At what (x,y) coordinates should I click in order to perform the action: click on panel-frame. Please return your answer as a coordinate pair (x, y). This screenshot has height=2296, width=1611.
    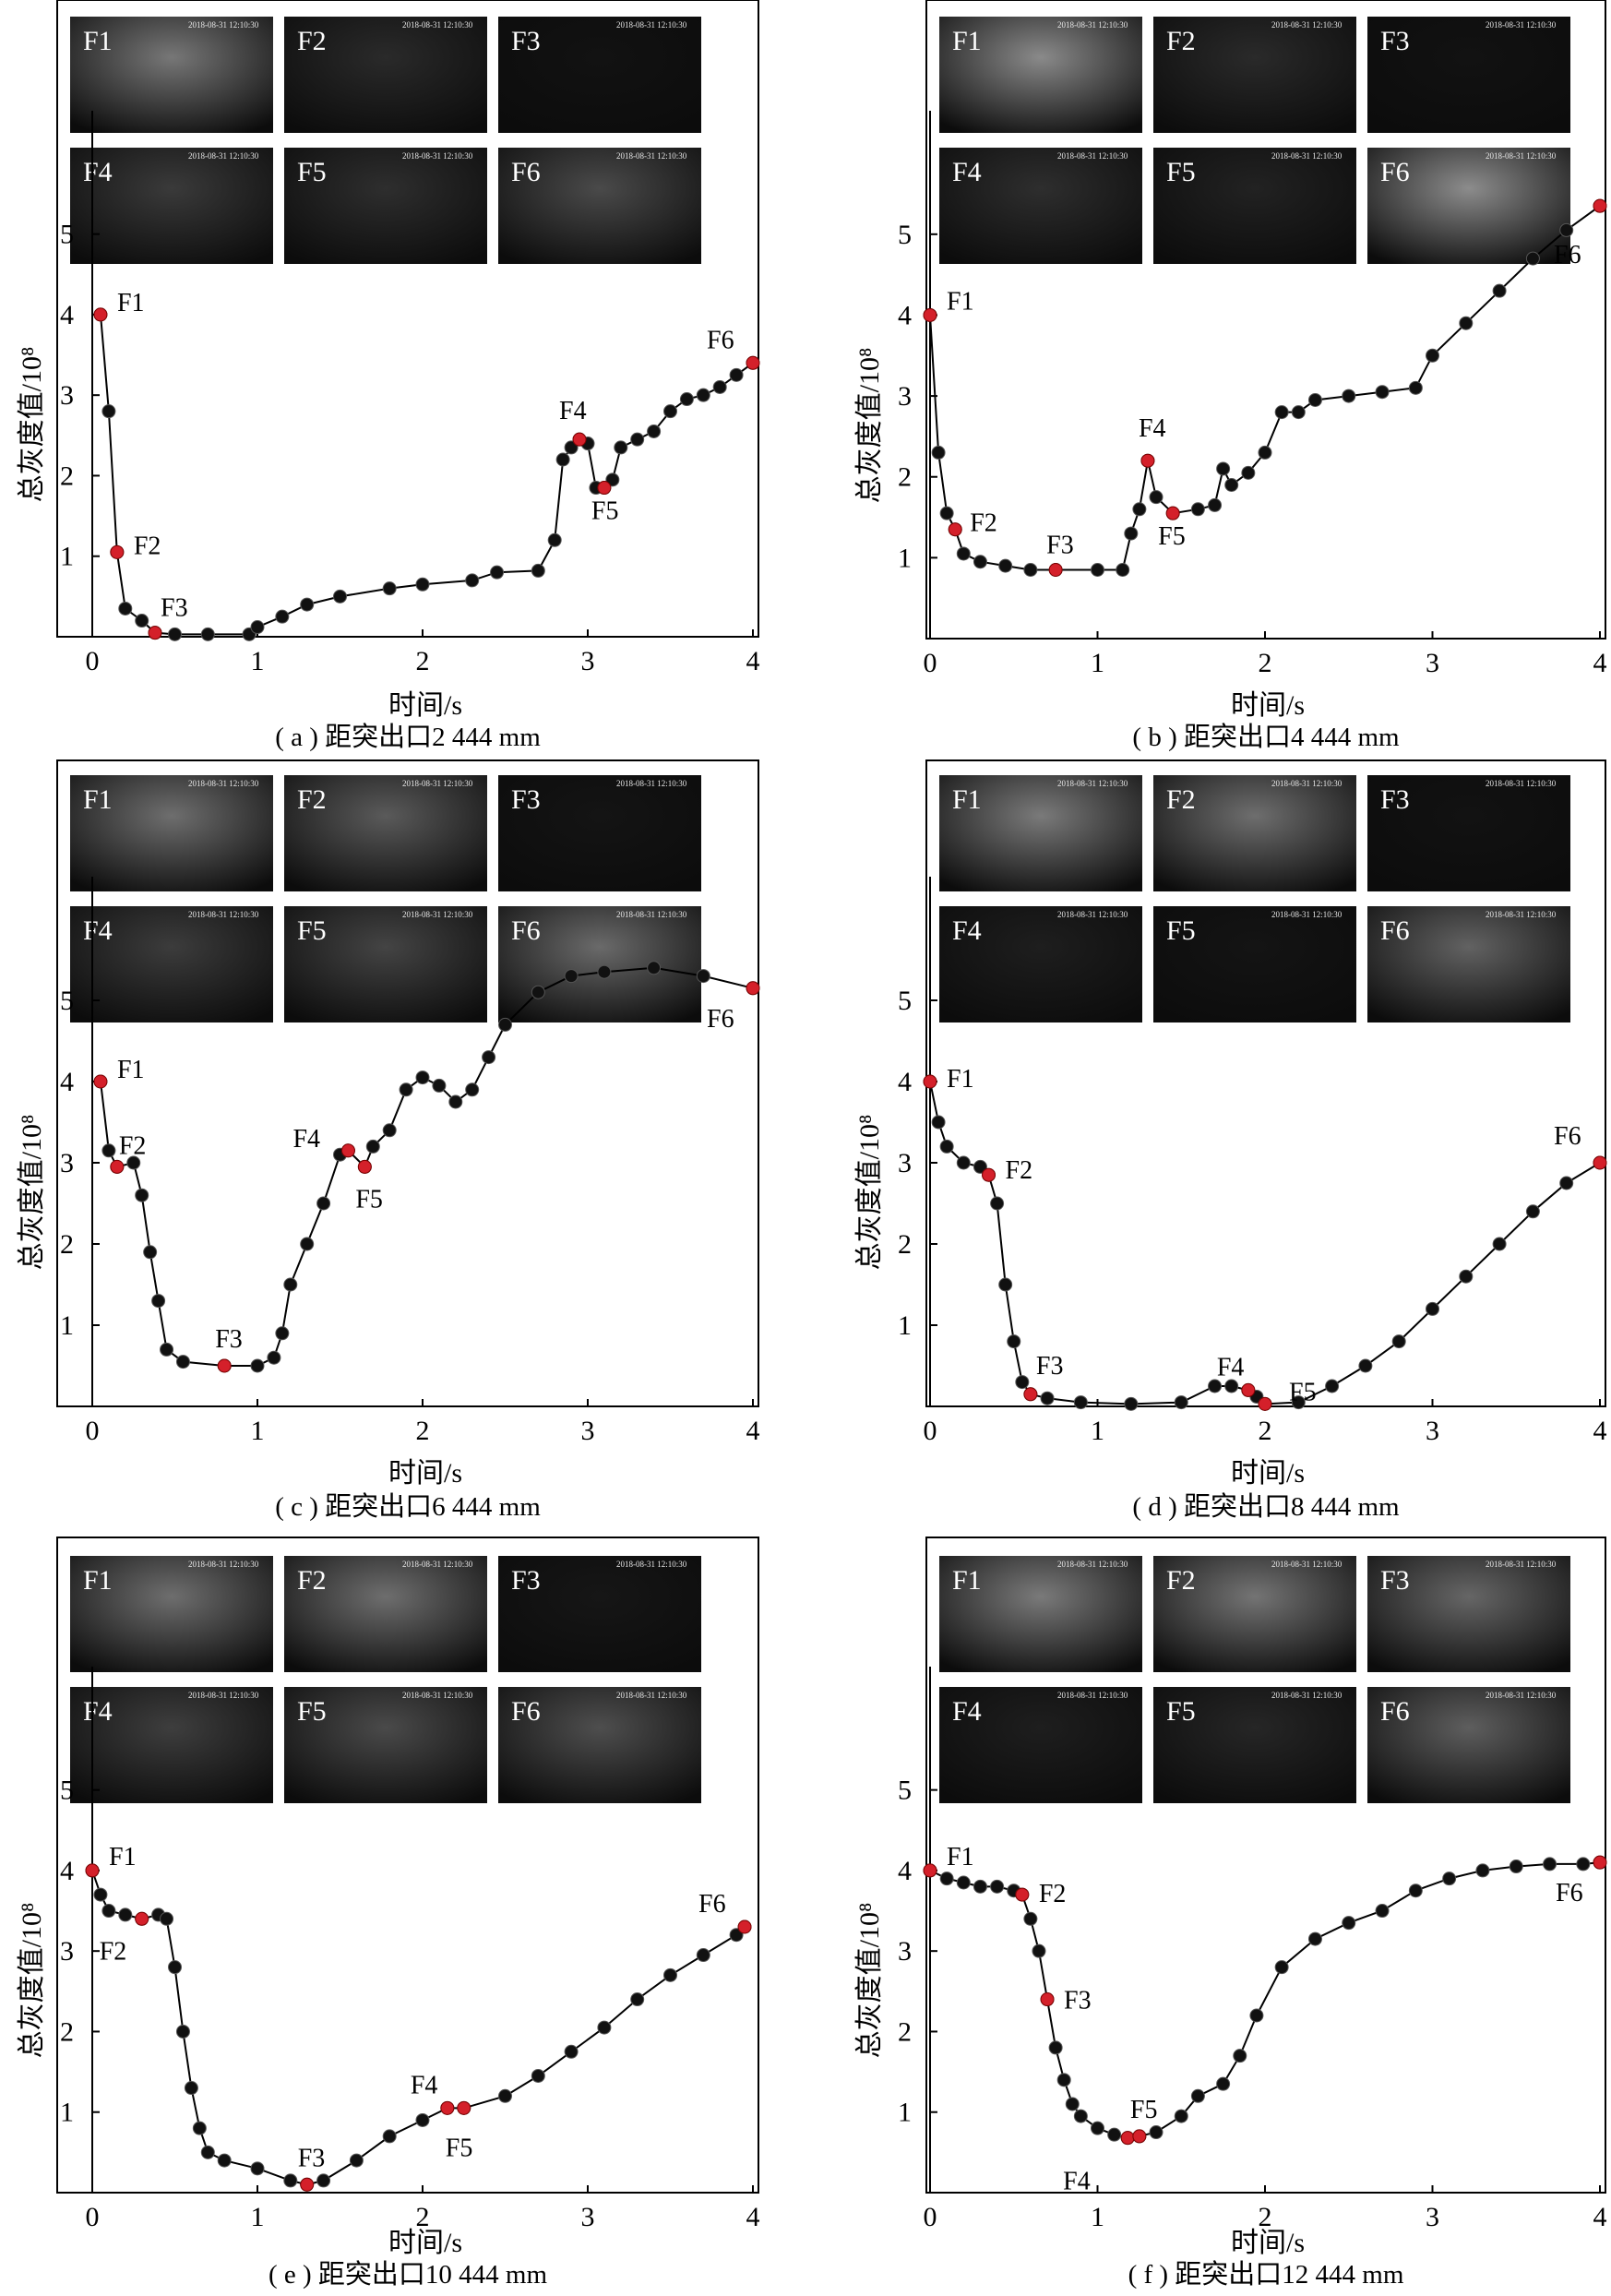
    Looking at the image, I should click on (408, 319).